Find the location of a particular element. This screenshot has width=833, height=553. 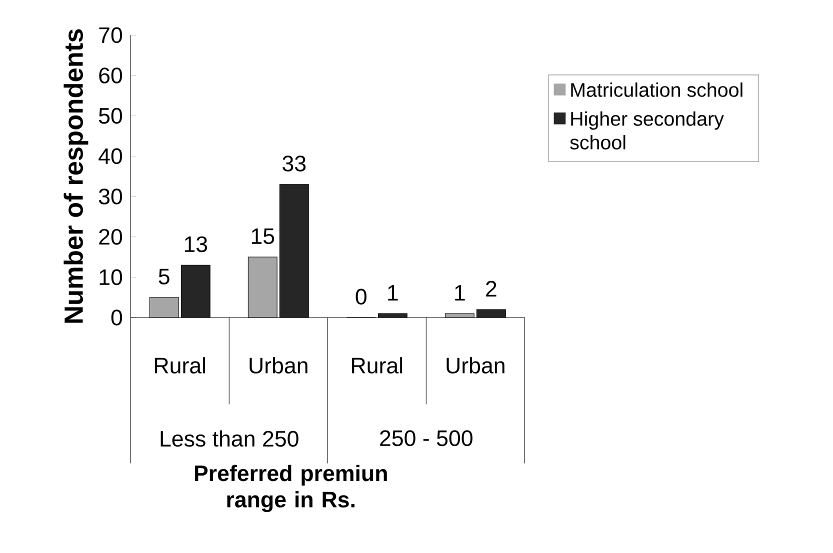

legend-label: Higher secondary school is located at coordinates (647, 131).